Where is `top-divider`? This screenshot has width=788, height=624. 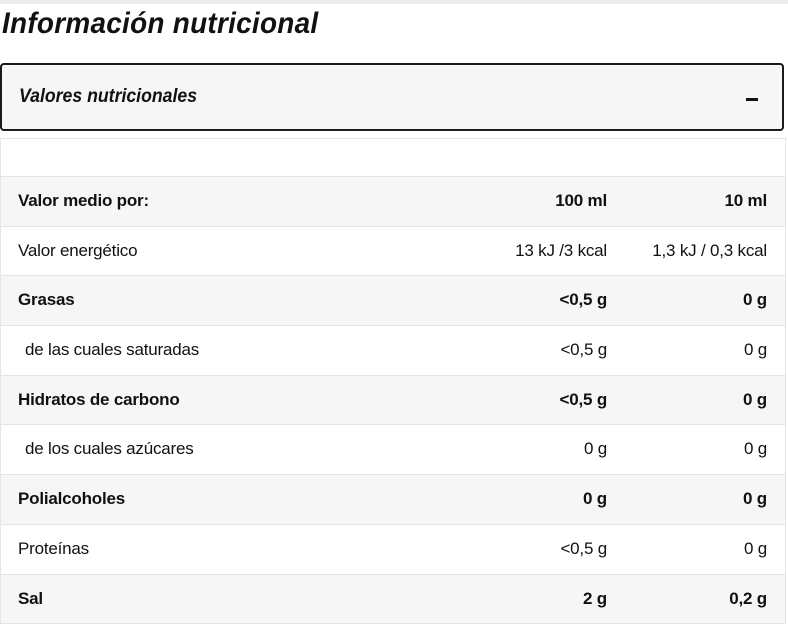
top-divider is located at coordinates (394, 2).